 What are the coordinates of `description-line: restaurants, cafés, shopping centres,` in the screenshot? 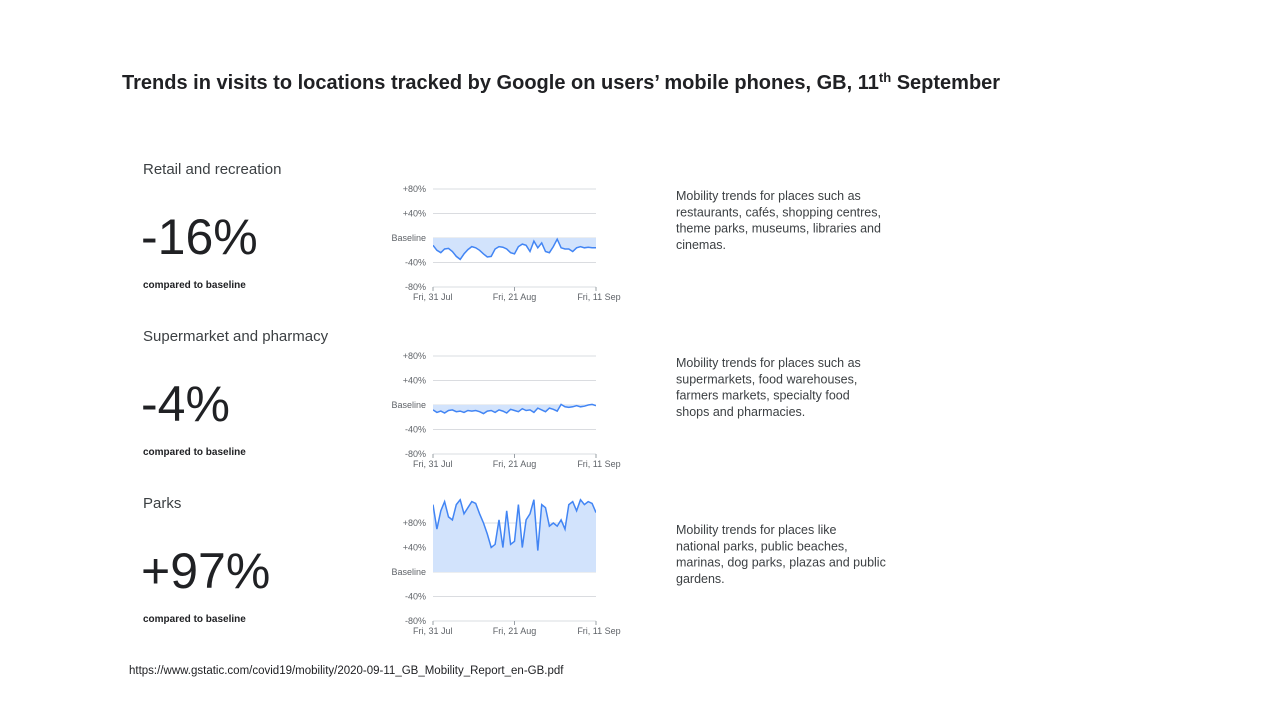 It's located at (778, 212).